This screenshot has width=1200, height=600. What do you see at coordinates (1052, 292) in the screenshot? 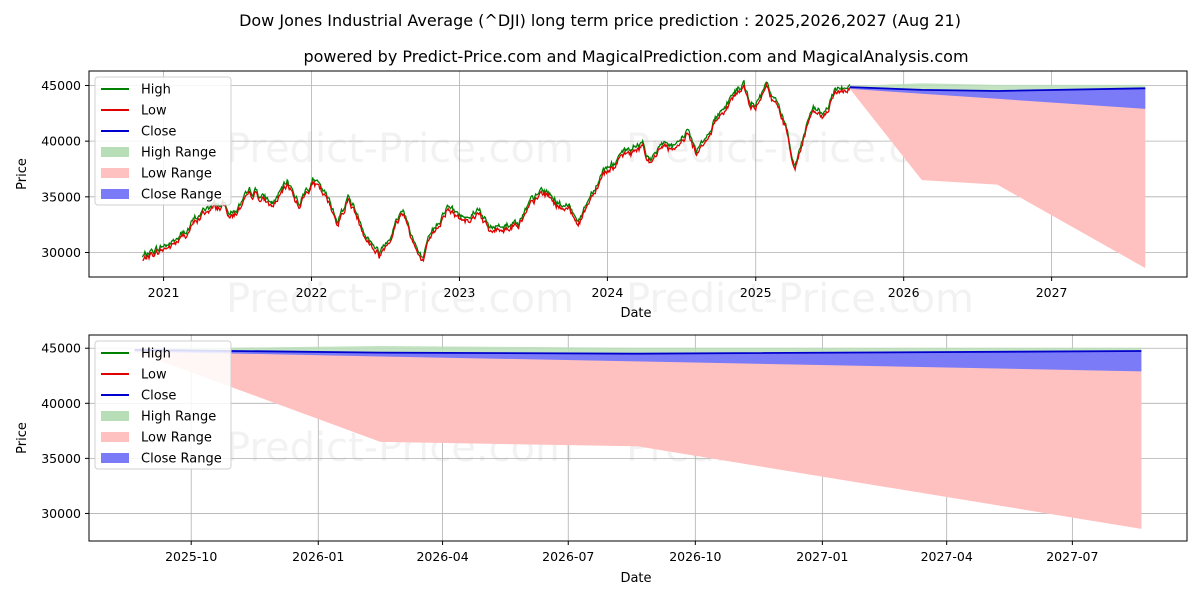
I see `x-tick-label: 2027` at bounding box center [1052, 292].